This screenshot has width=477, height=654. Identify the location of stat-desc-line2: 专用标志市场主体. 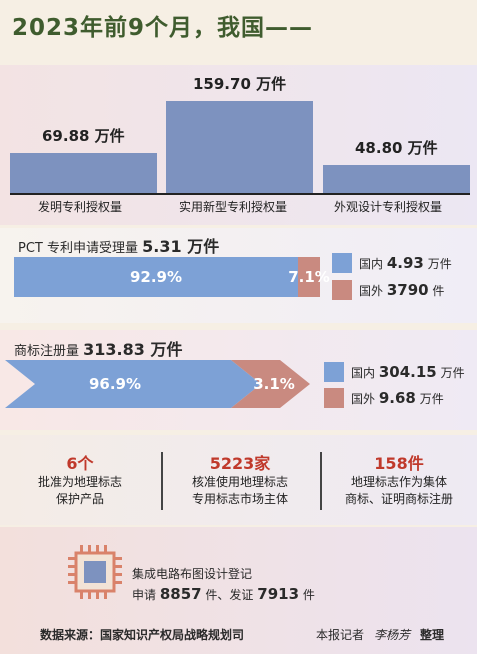
(239, 499).